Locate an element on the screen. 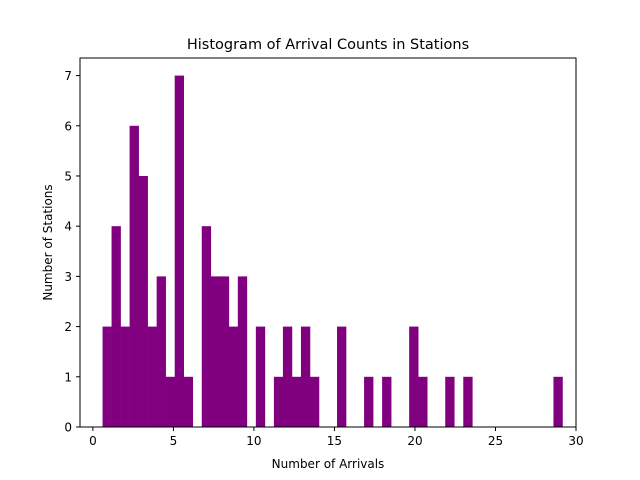 The width and height of the screenshot is (640, 480). x-tick-label: 15 is located at coordinates (334, 441).